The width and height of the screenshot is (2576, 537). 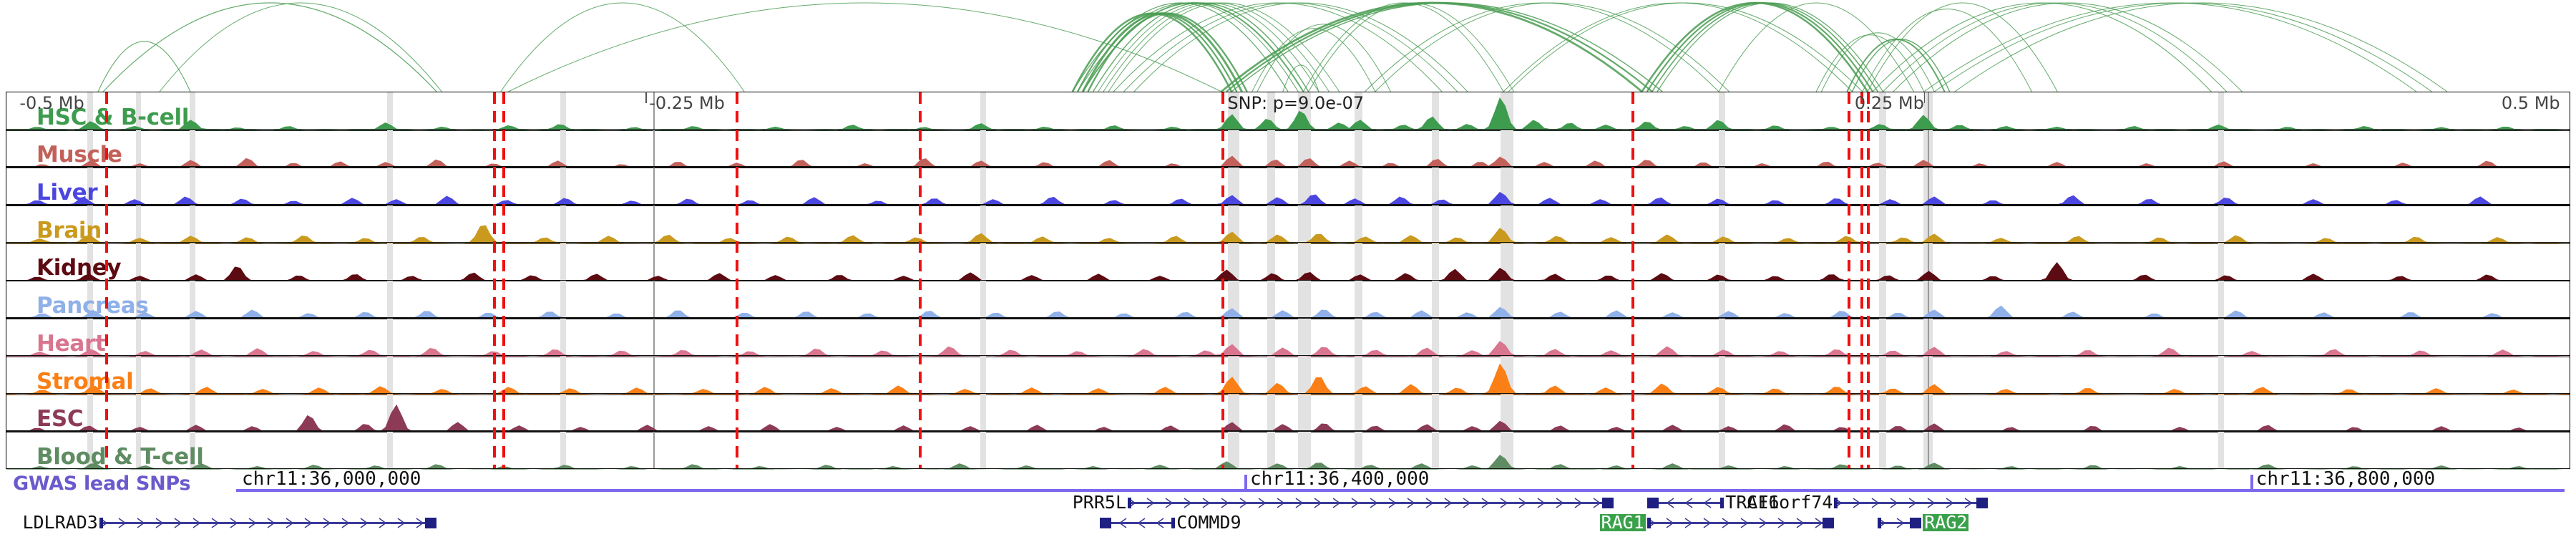 What do you see at coordinates (1288, 224) in the screenshot?
I see `track-row-brain: Brain` at bounding box center [1288, 224].